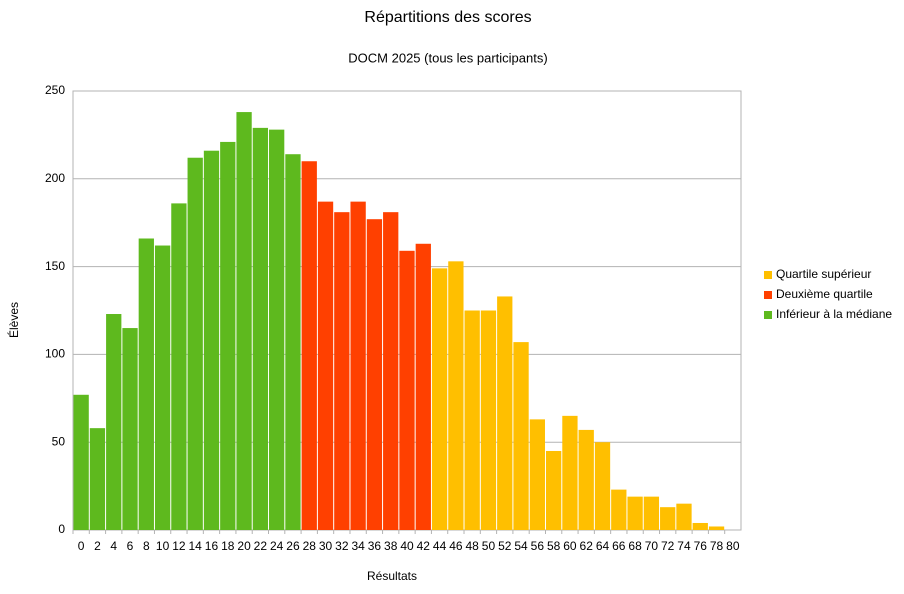  What do you see at coordinates (668, 546) in the screenshot?
I see `x-tick-label: 72` at bounding box center [668, 546].